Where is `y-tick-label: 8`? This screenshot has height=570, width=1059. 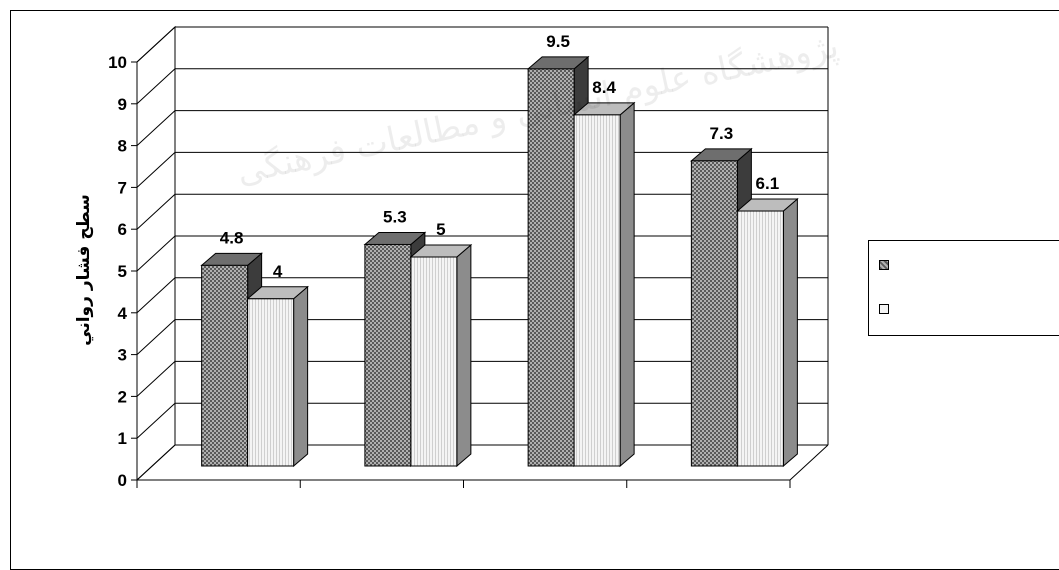
y-tick-label: 8 is located at coordinates (122, 146).